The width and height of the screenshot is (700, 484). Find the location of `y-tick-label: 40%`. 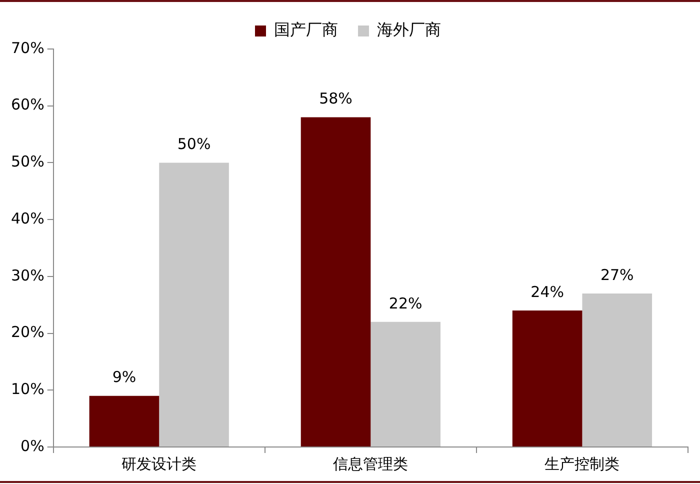

y-tick-label: 40% is located at coordinates (27, 218).